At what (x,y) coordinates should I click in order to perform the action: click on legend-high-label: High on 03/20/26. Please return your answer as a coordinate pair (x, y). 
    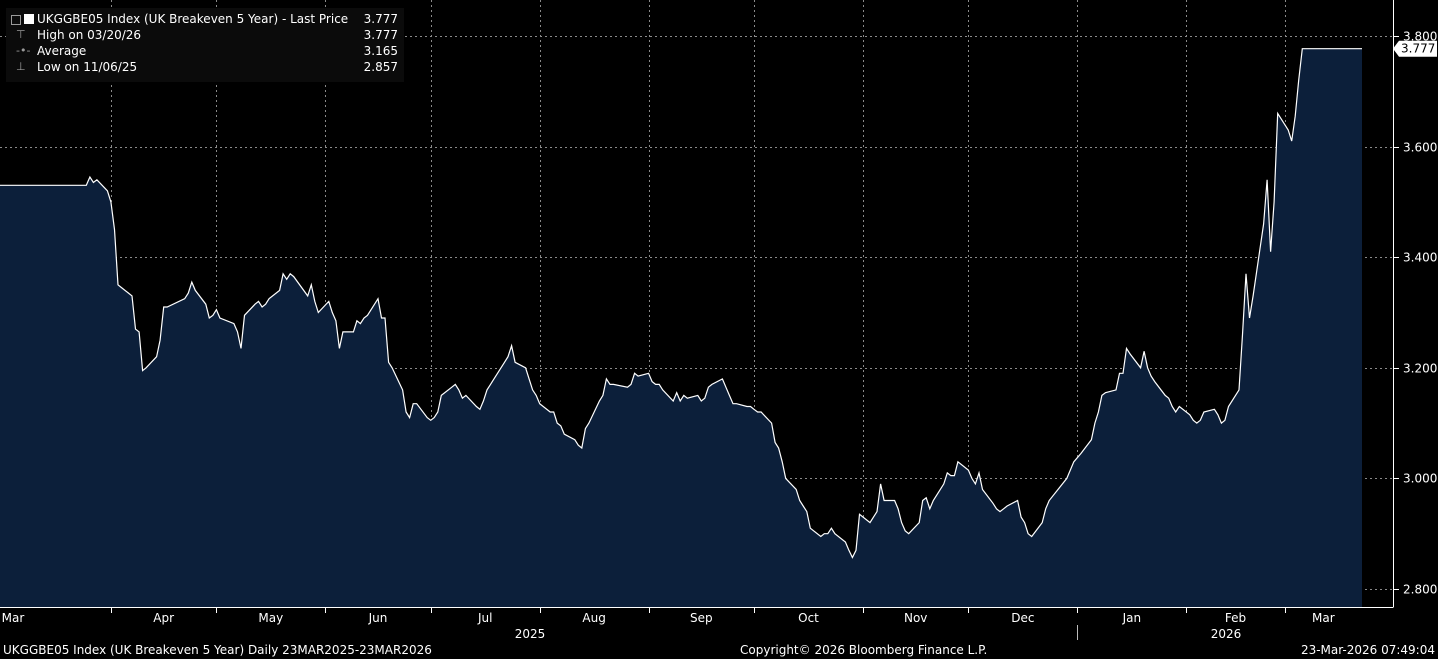
    Looking at the image, I should click on (89, 35).